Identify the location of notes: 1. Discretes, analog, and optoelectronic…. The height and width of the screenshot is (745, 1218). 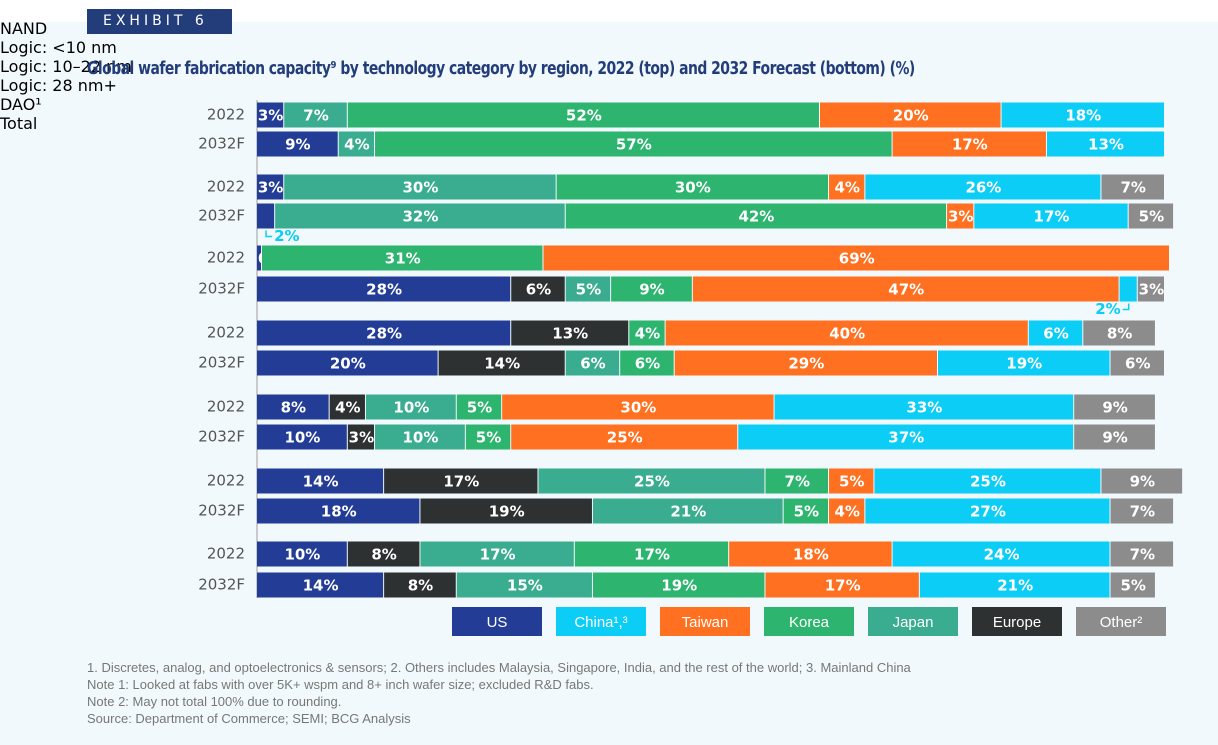
(499, 693).